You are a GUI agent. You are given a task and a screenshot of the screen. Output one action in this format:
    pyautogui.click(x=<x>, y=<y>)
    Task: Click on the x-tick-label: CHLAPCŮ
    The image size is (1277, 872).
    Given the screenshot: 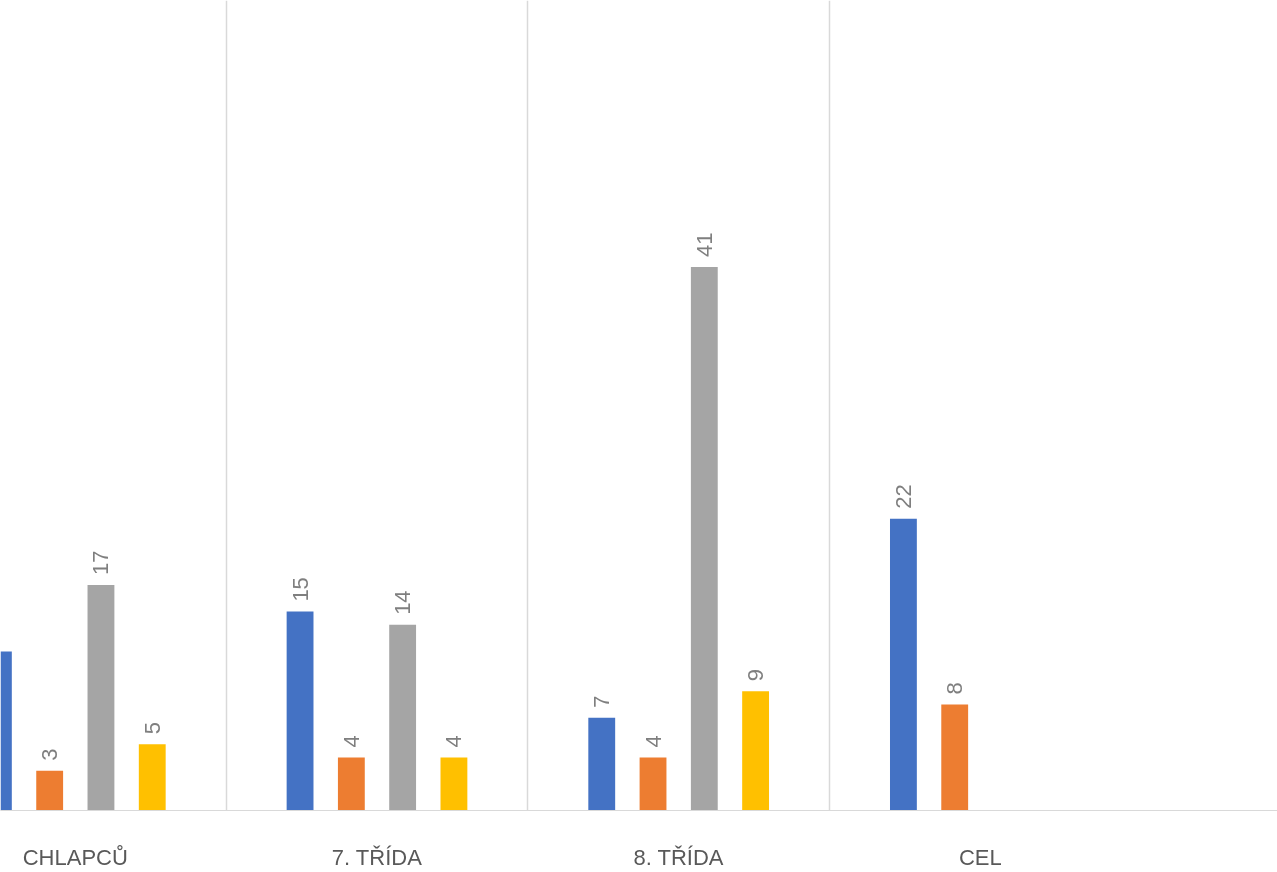 What is the action you would take?
    pyautogui.click(x=75, y=857)
    